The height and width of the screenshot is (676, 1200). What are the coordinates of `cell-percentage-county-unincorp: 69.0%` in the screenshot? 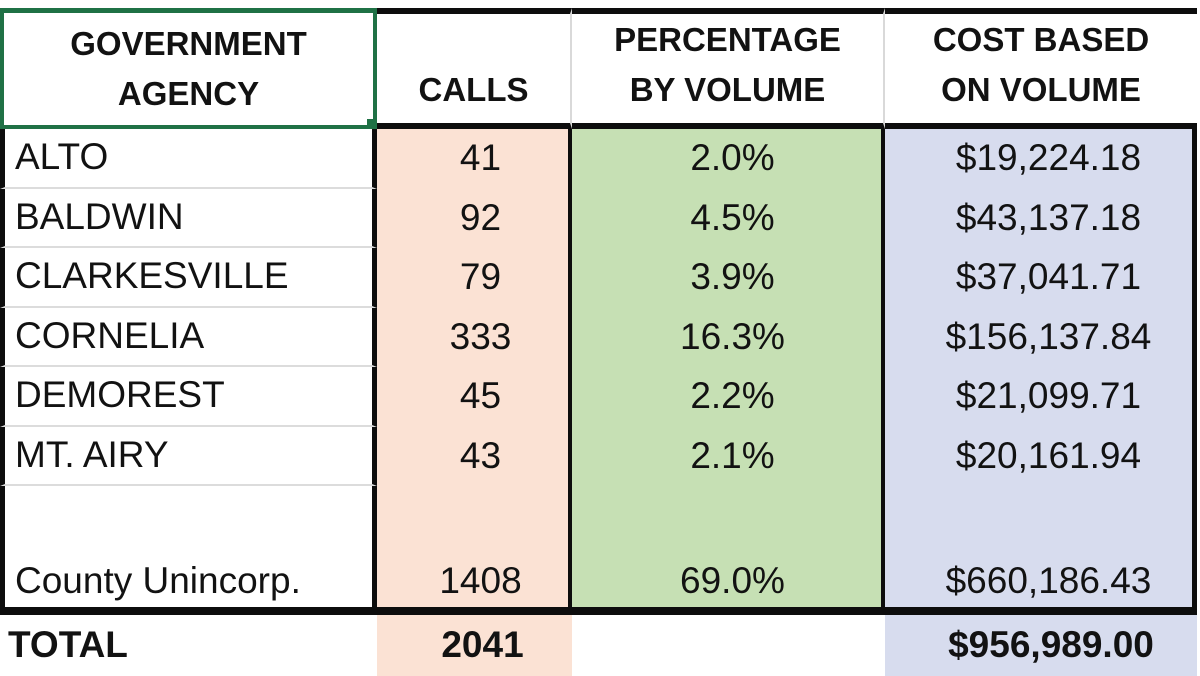 It's located at (728, 550).